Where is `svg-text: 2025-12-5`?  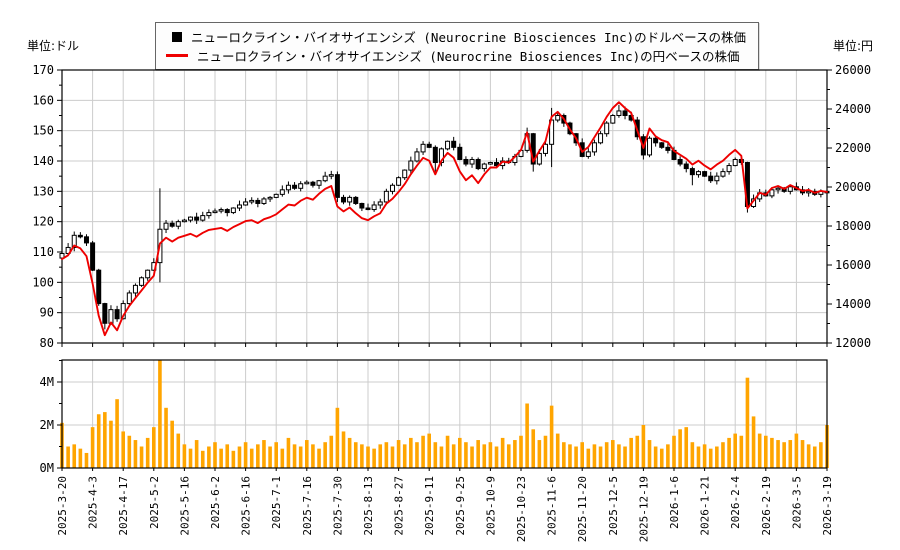
svg-text: 2025-12-5 is located at coordinates (613, 506).